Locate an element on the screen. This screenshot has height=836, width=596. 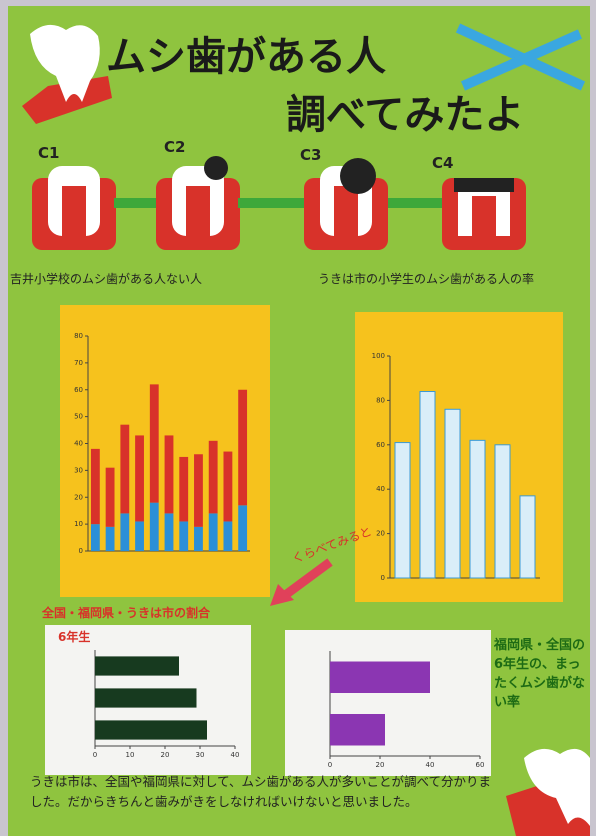
grade-label: 6年生 is located at coordinates (74, 637).